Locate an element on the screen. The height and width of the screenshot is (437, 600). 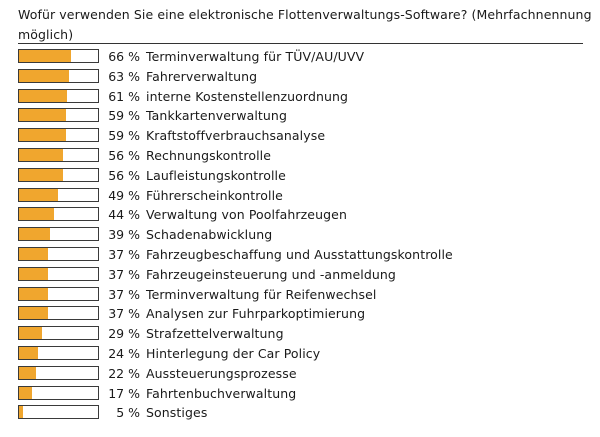
bar-row: 22 % Aussteuerungsprozesse is located at coordinates (300, 374).